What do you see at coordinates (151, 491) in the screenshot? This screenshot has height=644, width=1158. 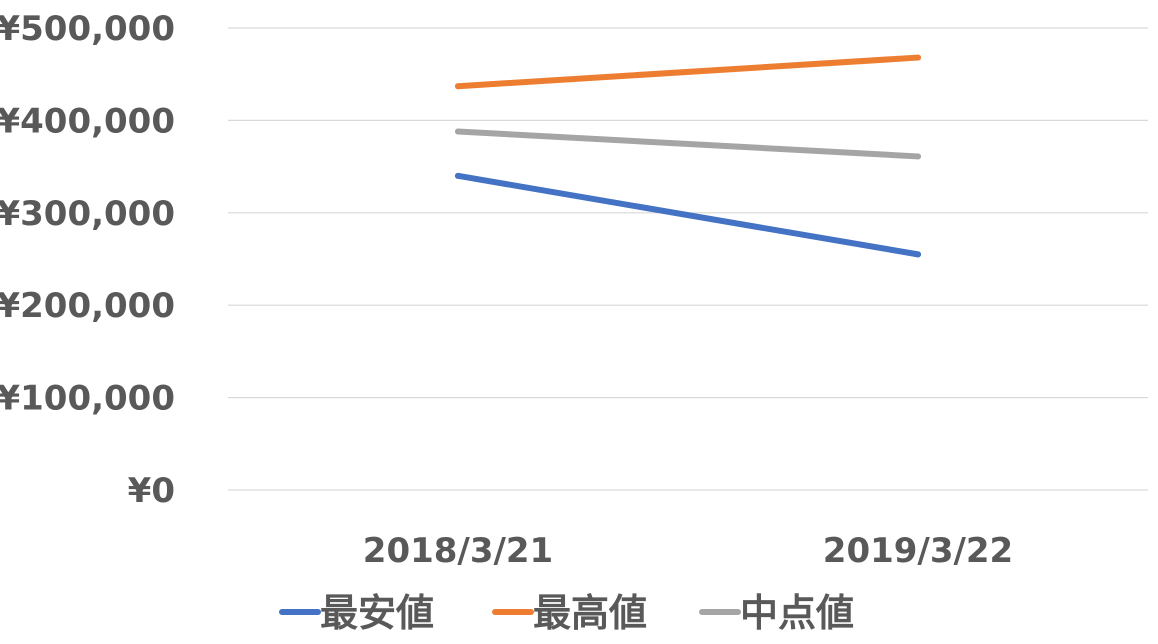 I see `y-tick-label: ¥0` at bounding box center [151, 491].